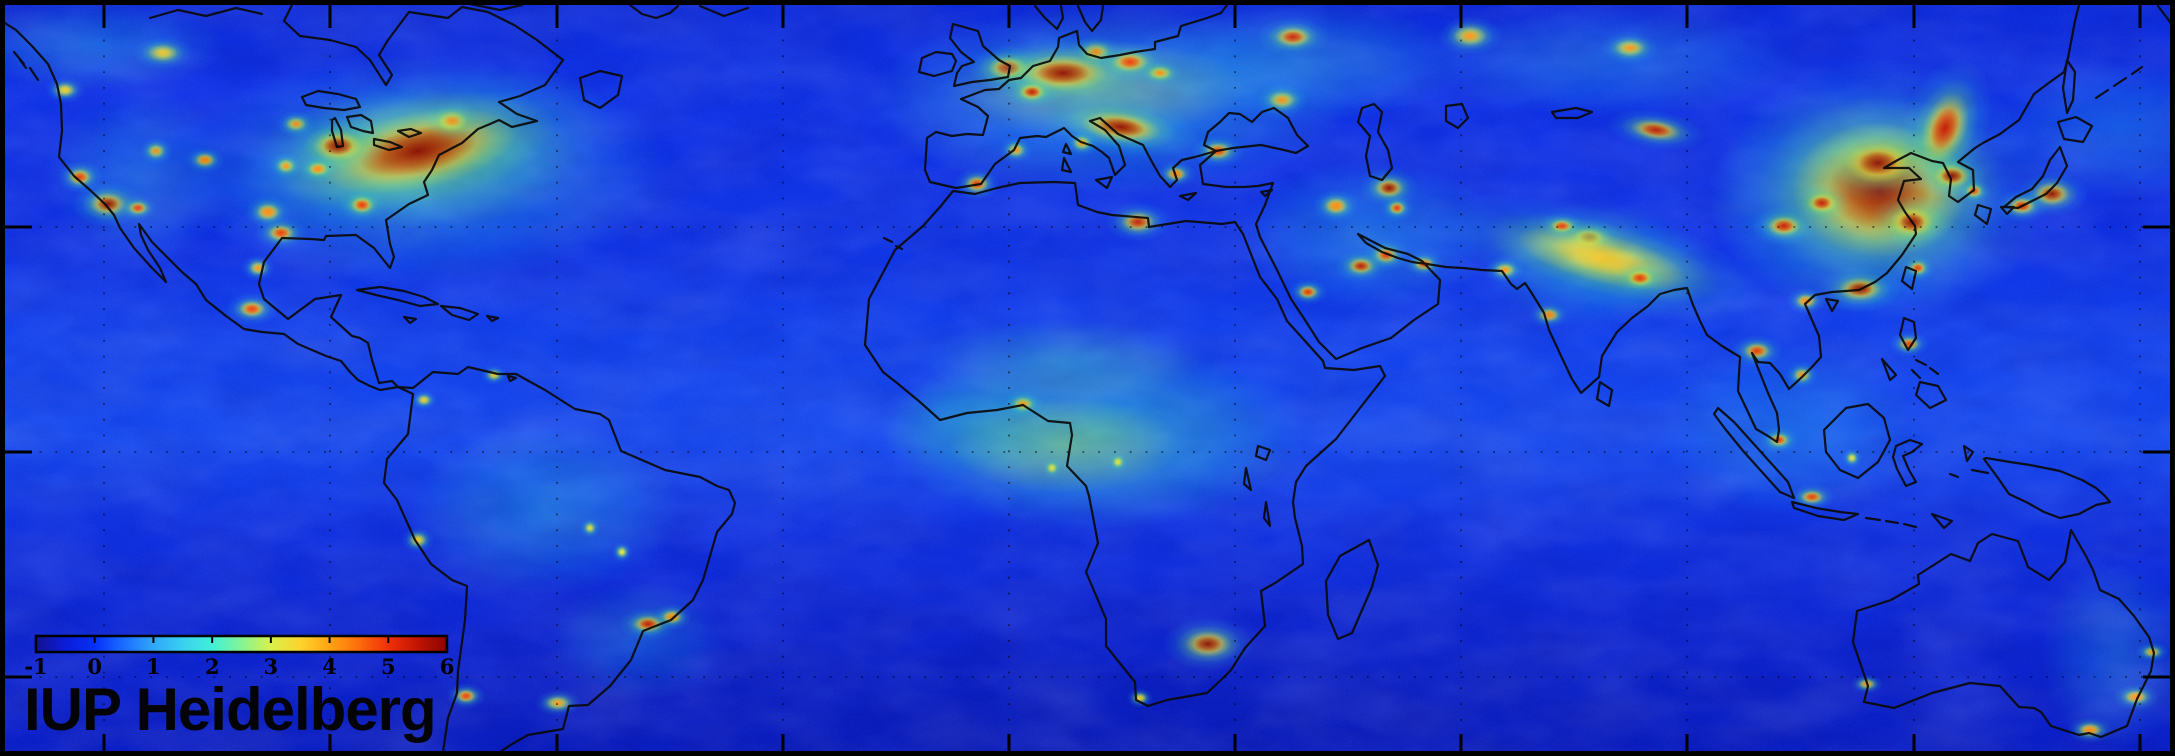 The image size is (2175, 756). Describe the element at coordinates (1914, 363) in the screenshot. I see `coastline-philippines` at that location.